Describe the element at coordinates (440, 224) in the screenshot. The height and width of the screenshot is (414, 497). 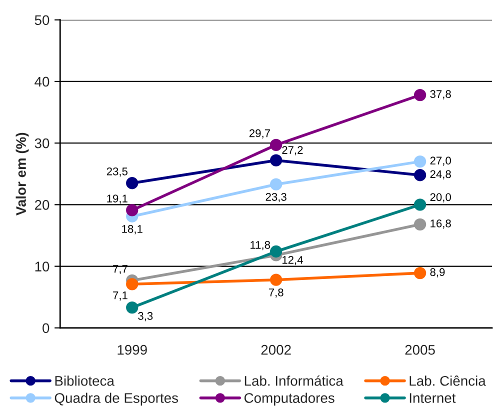
I see `data-label: 16,8` at that location.